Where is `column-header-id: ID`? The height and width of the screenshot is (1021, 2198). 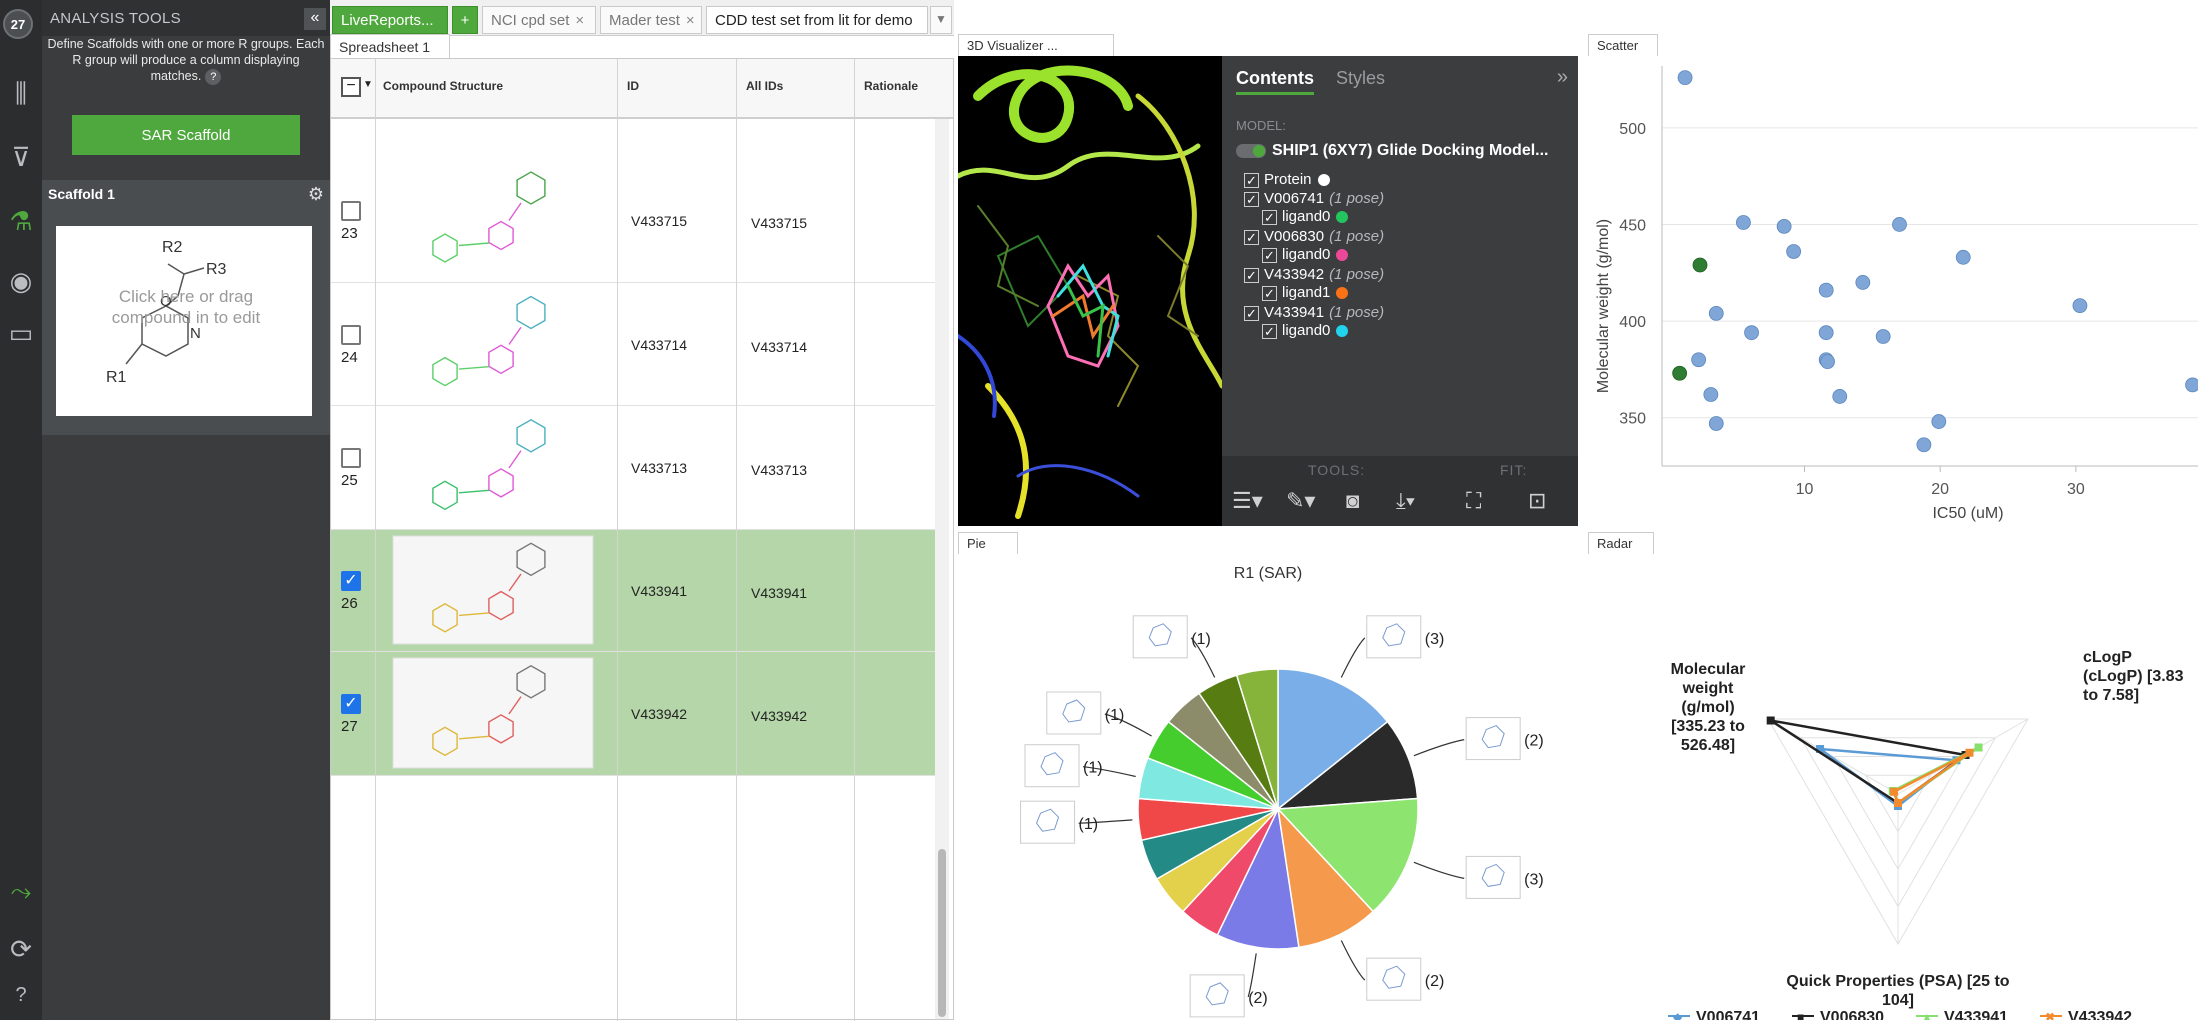 column-header-id: ID is located at coordinates (633, 86).